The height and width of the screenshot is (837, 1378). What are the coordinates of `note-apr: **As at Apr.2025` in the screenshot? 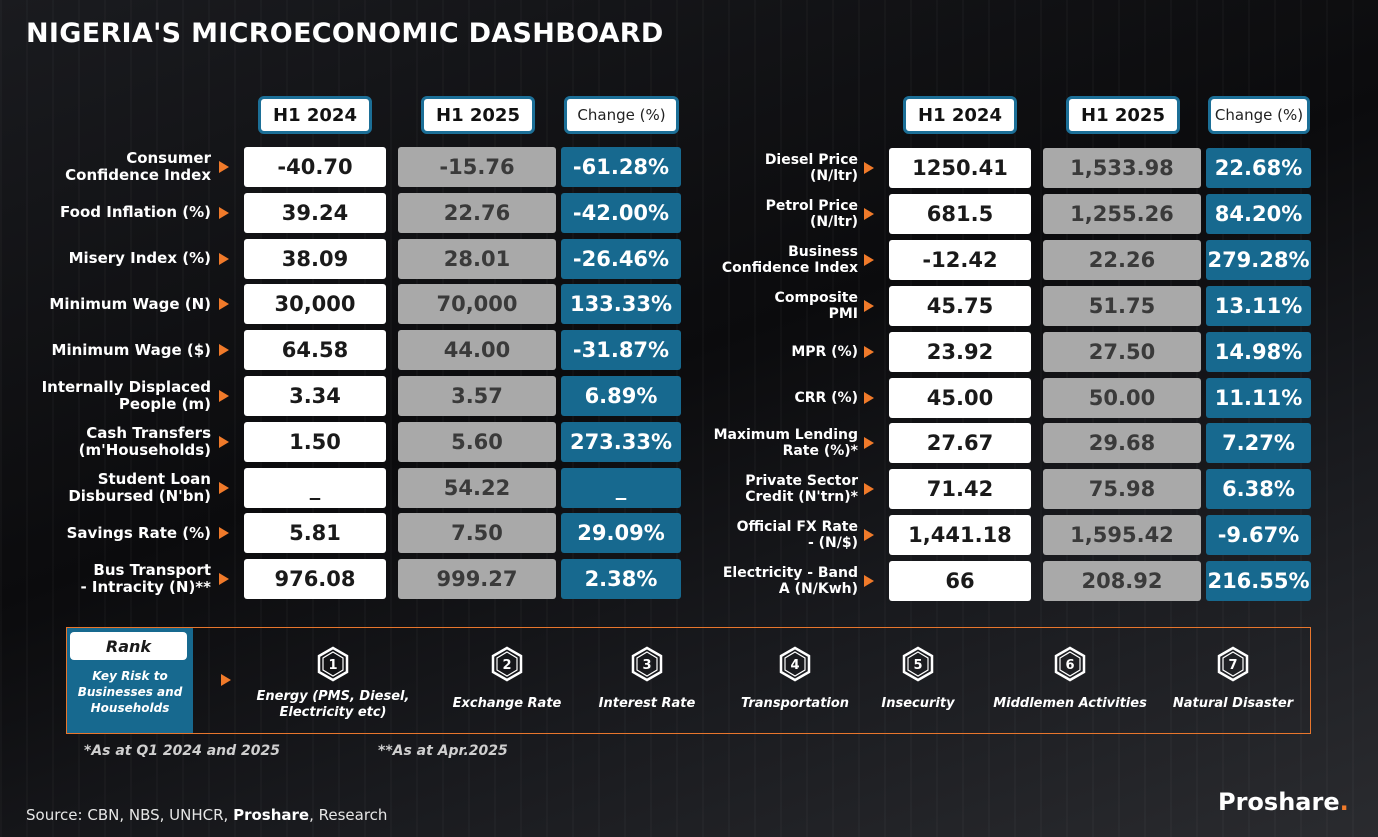 It's located at (443, 751).